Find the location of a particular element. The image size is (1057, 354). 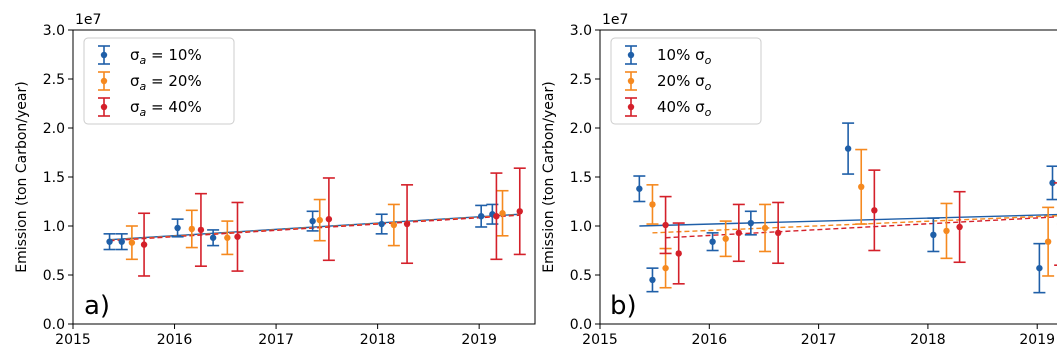

panel-label: b) is located at coordinates (623, 306).